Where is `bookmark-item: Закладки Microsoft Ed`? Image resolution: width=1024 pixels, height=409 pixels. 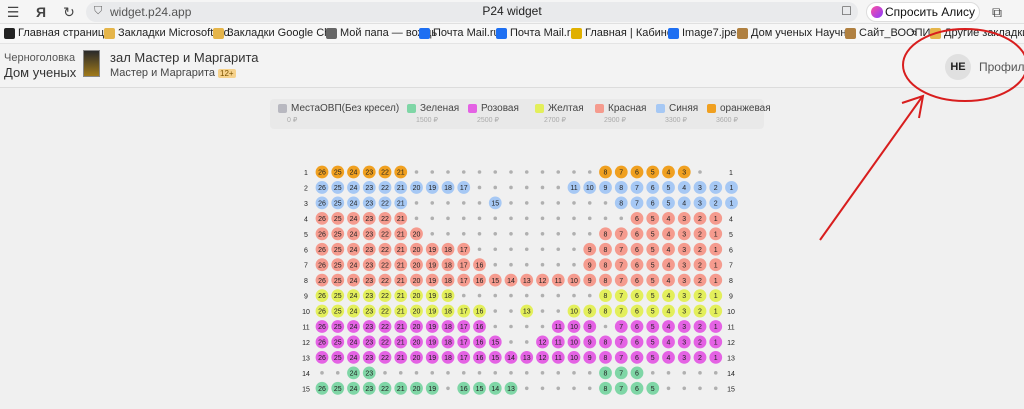 bookmark-item: Закладки Microsoft Ed is located at coordinates (167, 33).